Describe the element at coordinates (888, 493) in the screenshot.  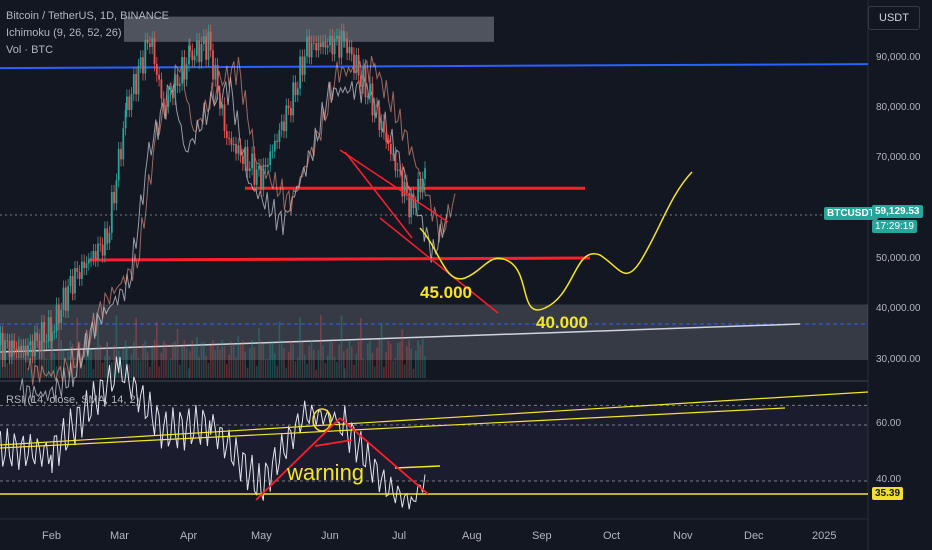
I see `rsi-value-tag: 35.39` at that location.